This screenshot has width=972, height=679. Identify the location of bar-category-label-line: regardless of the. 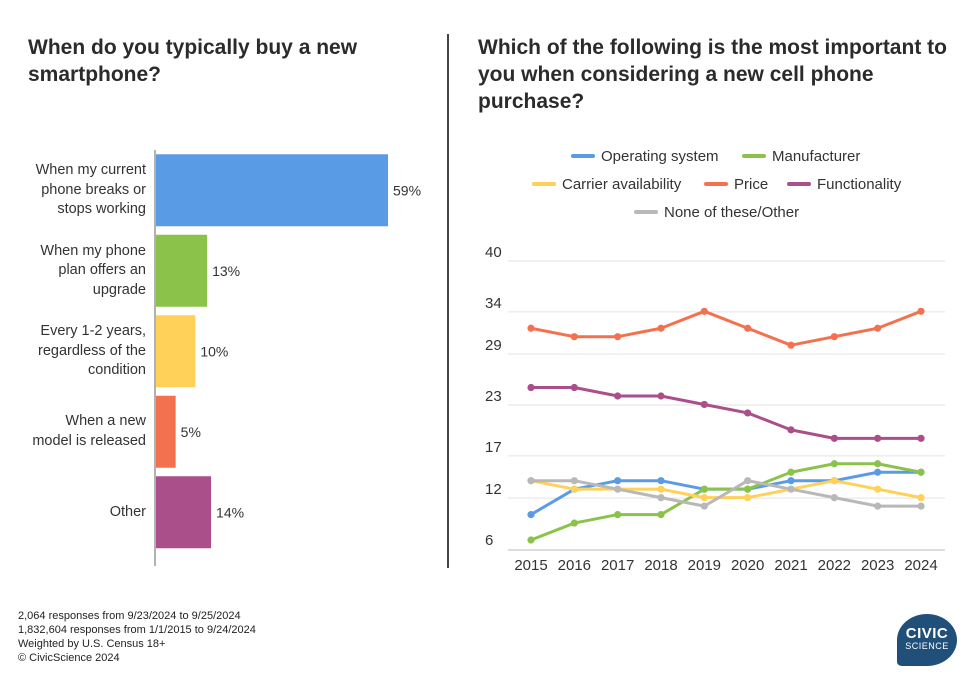
(91, 350).